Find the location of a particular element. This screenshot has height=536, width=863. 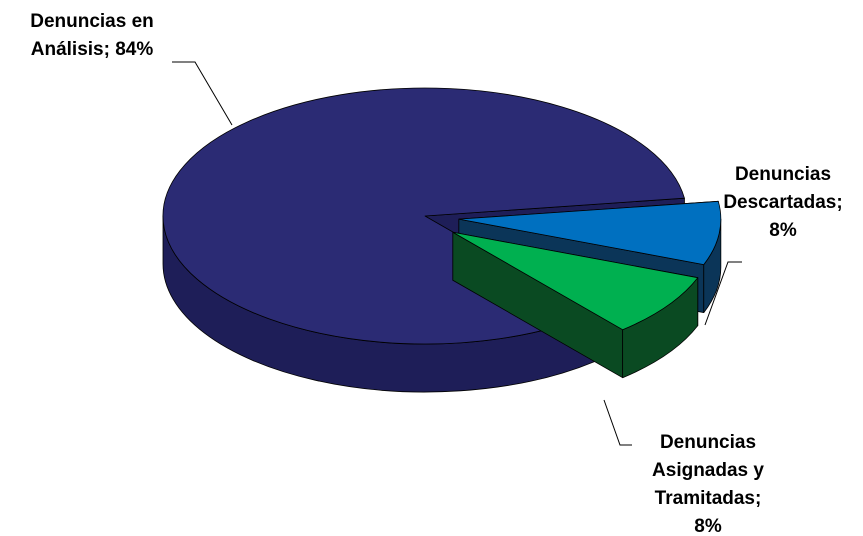

data-label: Descartadas; is located at coordinates (782, 202).